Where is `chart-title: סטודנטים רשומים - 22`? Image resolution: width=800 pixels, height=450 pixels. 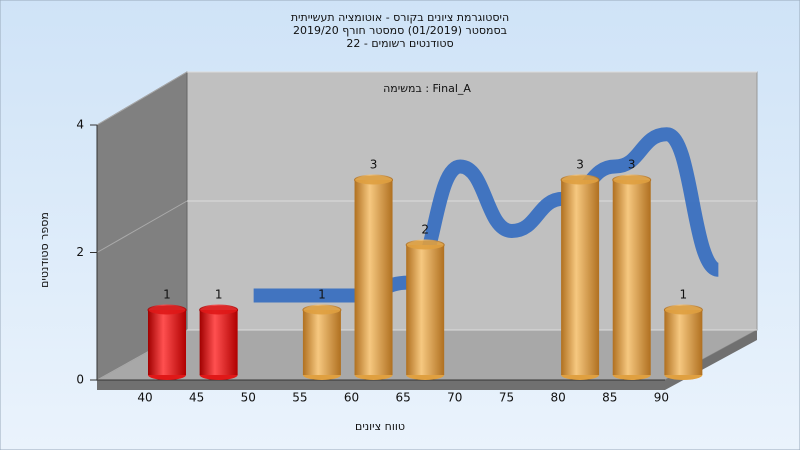 chart-title: סטודנטים רשומים - 22 is located at coordinates (399, 43).